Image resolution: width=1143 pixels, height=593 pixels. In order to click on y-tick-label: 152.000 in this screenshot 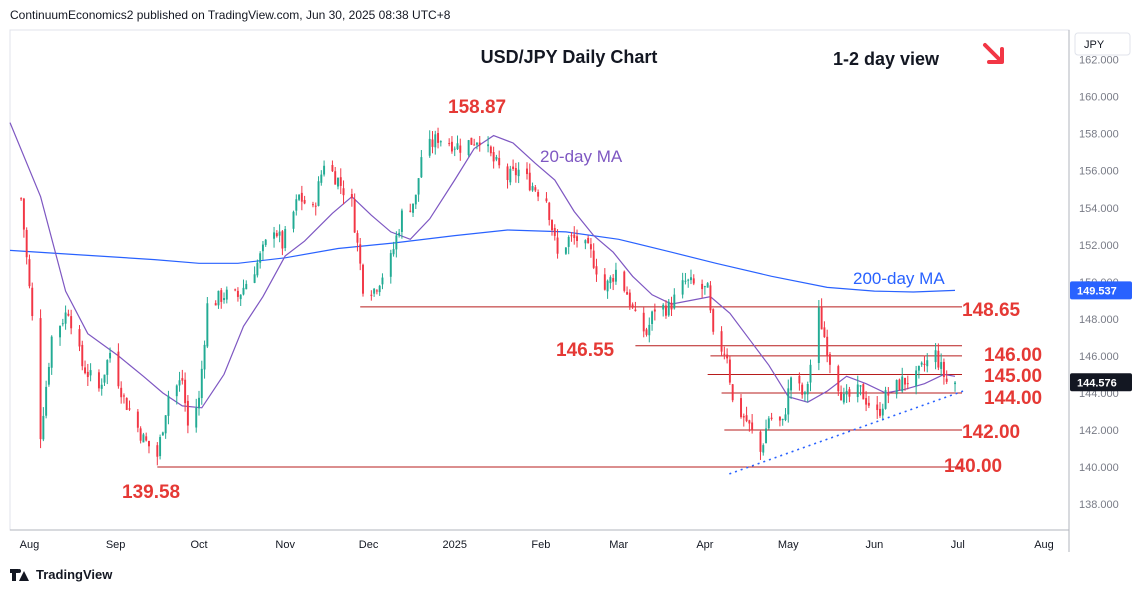, I will do `click(1099, 246)`.